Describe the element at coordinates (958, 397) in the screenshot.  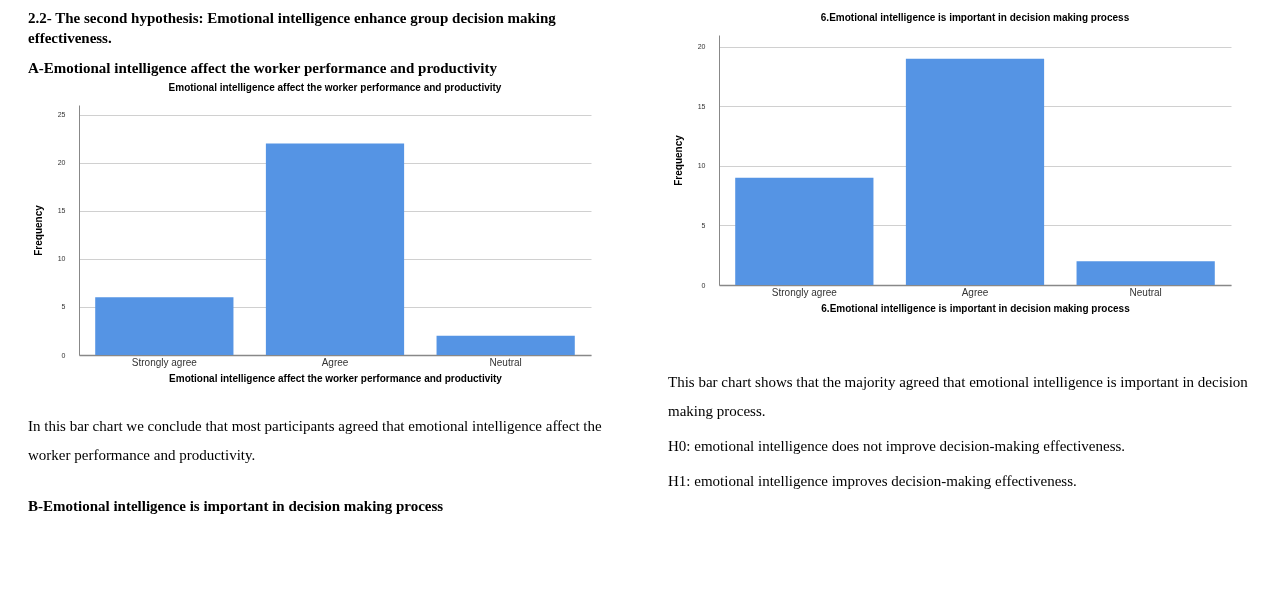
I see `text: This bar chart shows that the majority agreed that emotional intelligence is important in decision making process.` at that location.